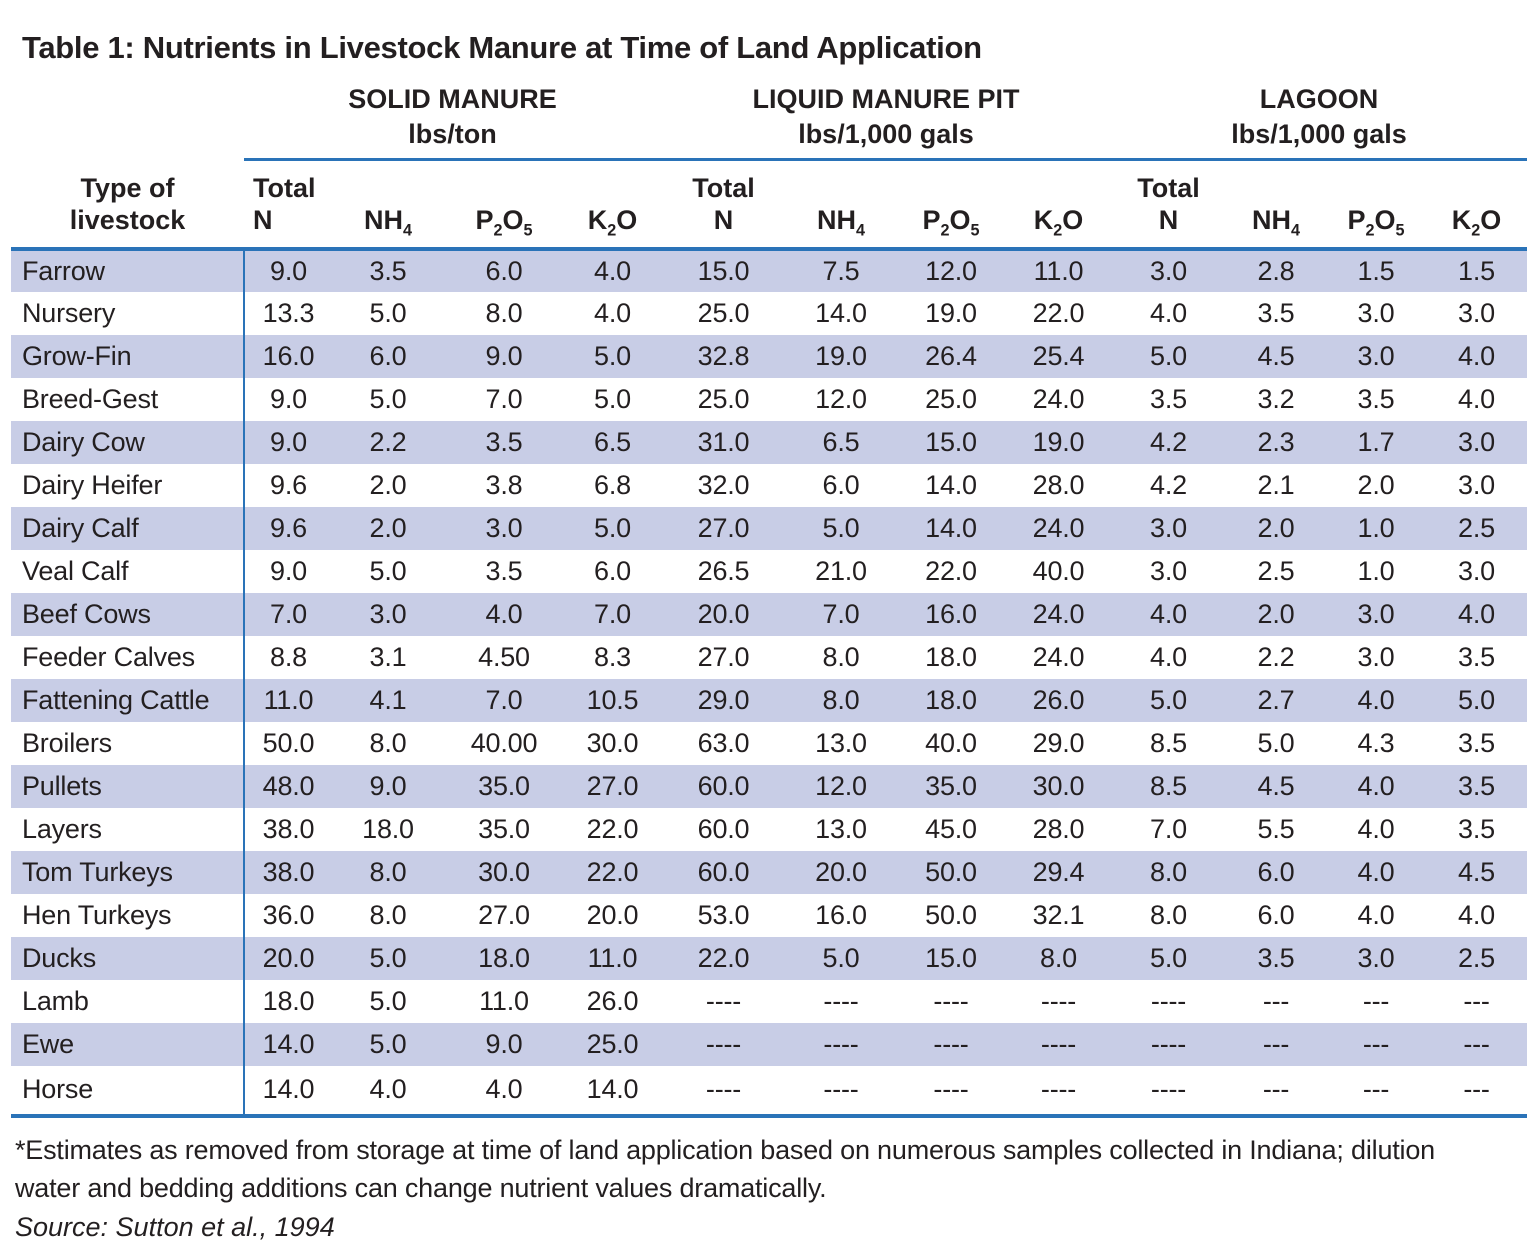  I want to click on data-cell: 3.1, so click(388, 656).